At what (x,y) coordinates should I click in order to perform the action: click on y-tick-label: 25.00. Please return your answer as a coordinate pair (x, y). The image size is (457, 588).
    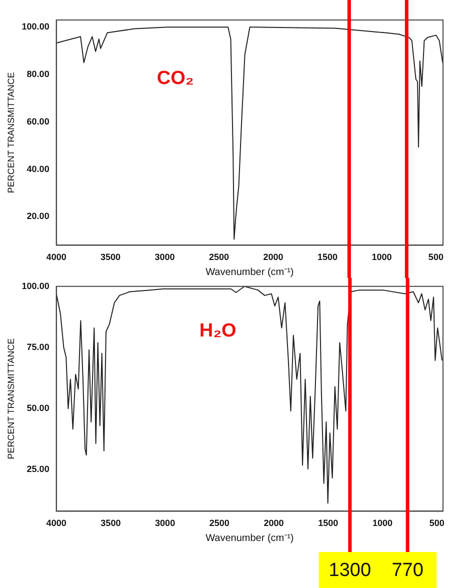
    Looking at the image, I should click on (38, 469).